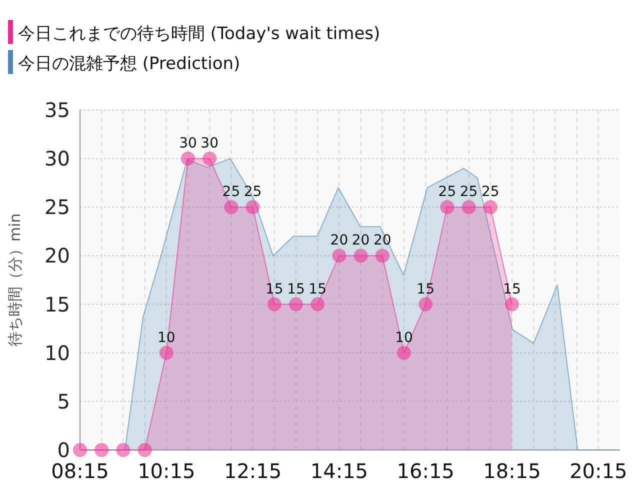 The width and height of the screenshot is (640, 500). I want to click on y-tick-label: 30, so click(57, 158).